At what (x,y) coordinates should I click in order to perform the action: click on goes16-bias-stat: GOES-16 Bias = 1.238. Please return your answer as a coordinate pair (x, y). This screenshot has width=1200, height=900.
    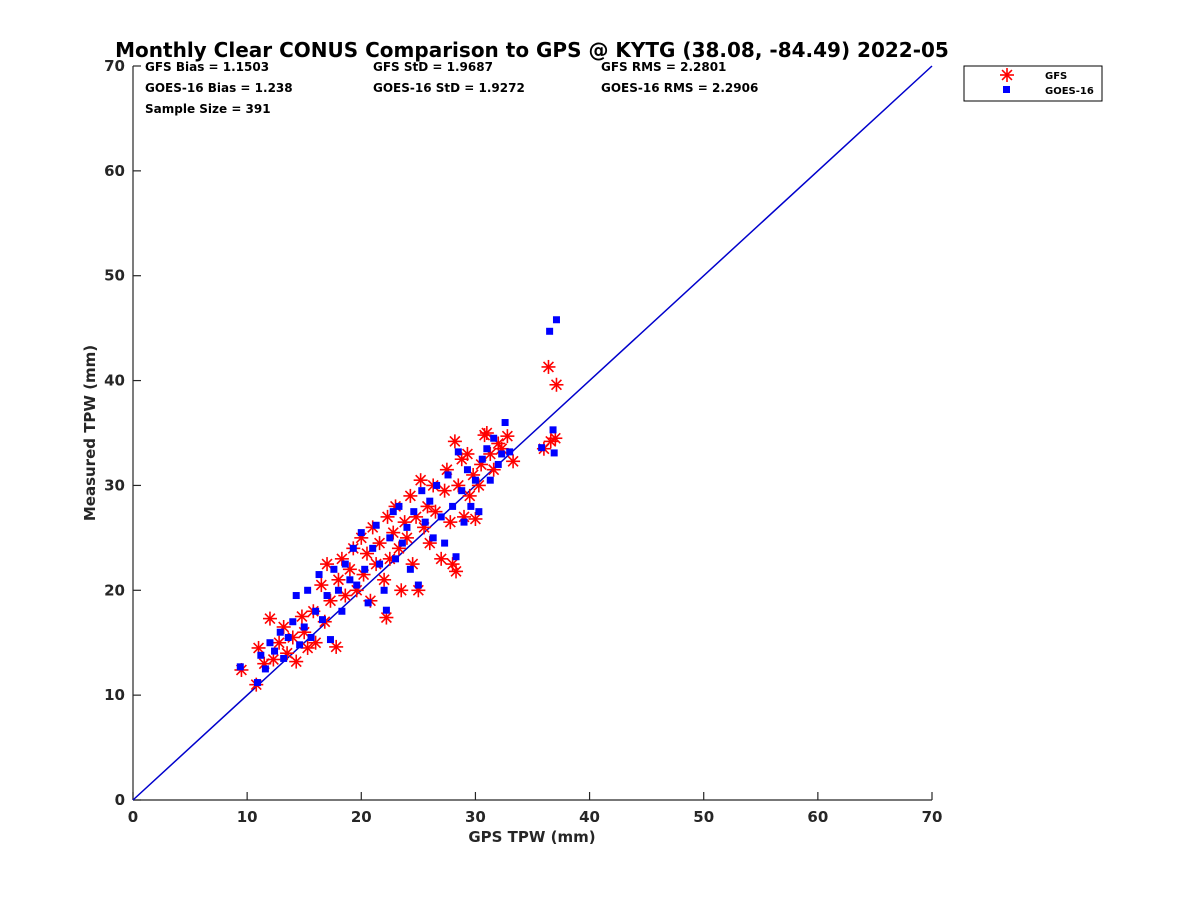
    Looking at the image, I should click on (219, 88).